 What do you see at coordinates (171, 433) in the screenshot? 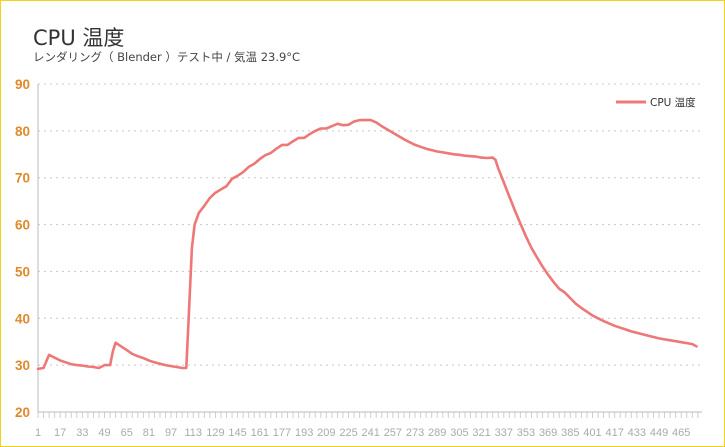
I see `x-tick-label: 97` at bounding box center [171, 433].